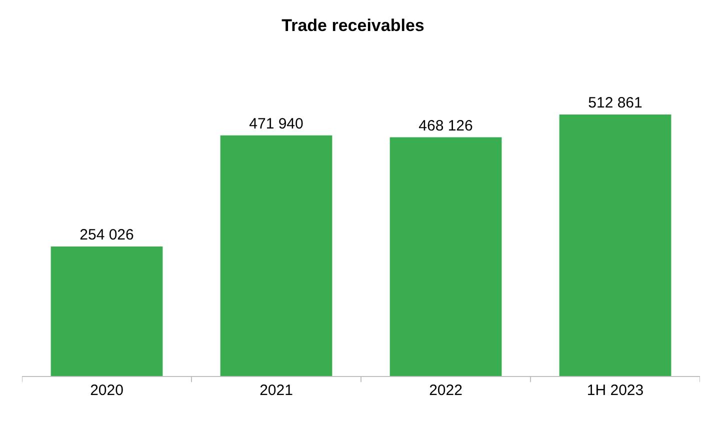  Describe the element at coordinates (276, 390) in the screenshot. I see `x-tick-label: 2021` at that location.